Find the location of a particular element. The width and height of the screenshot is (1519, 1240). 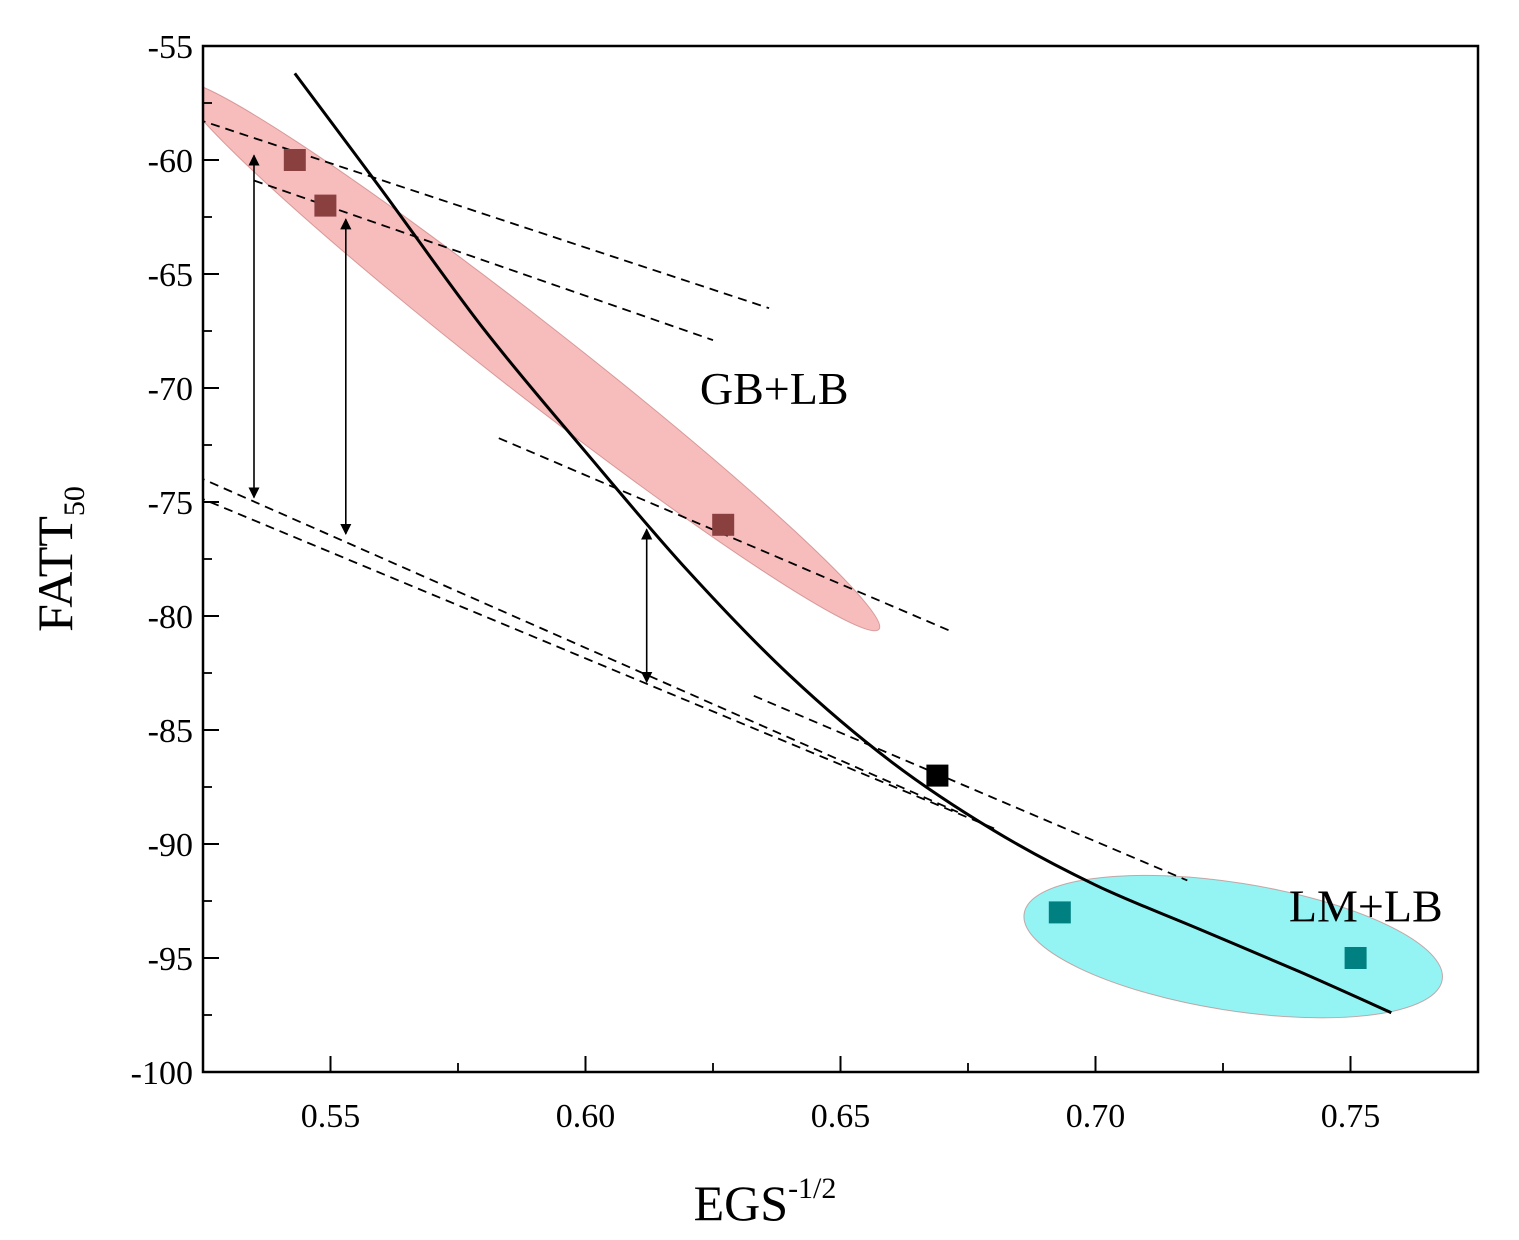

arrows-layer is located at coordinates (450, 419).